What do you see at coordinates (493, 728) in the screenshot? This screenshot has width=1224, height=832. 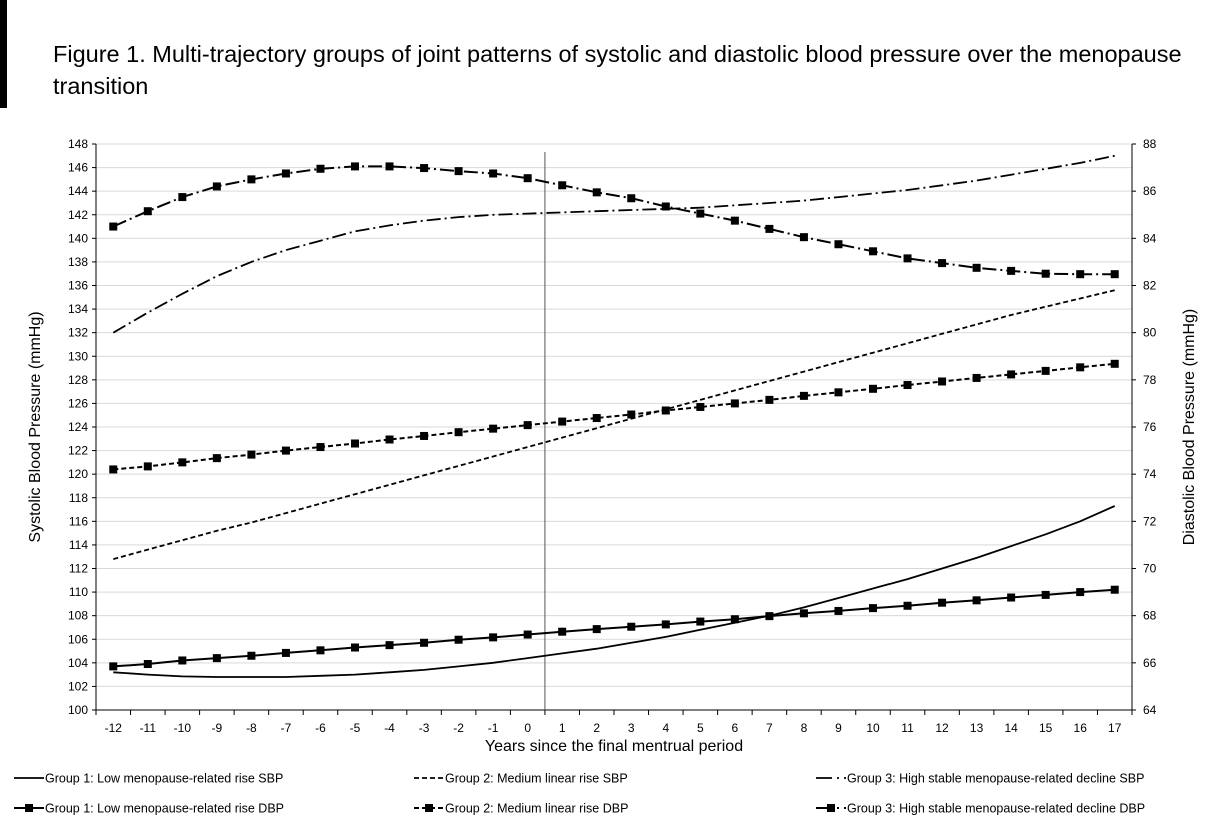 I see `x-tick-label: -1` at bounding box center [493, 728].